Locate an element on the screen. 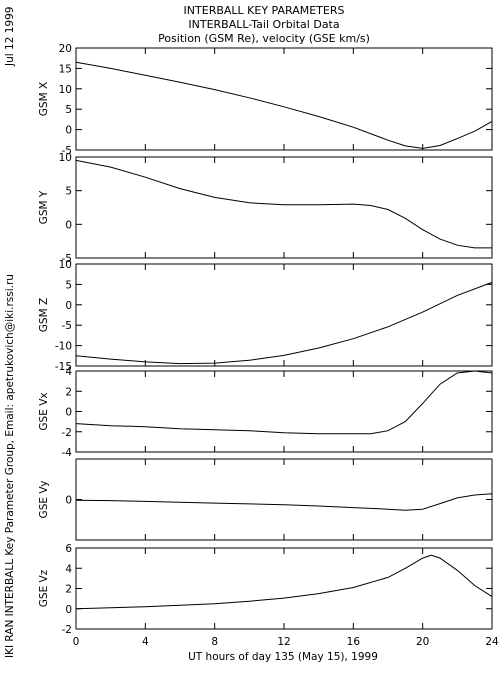  x-tick-label: 16 is located at coordinates (354, 642).